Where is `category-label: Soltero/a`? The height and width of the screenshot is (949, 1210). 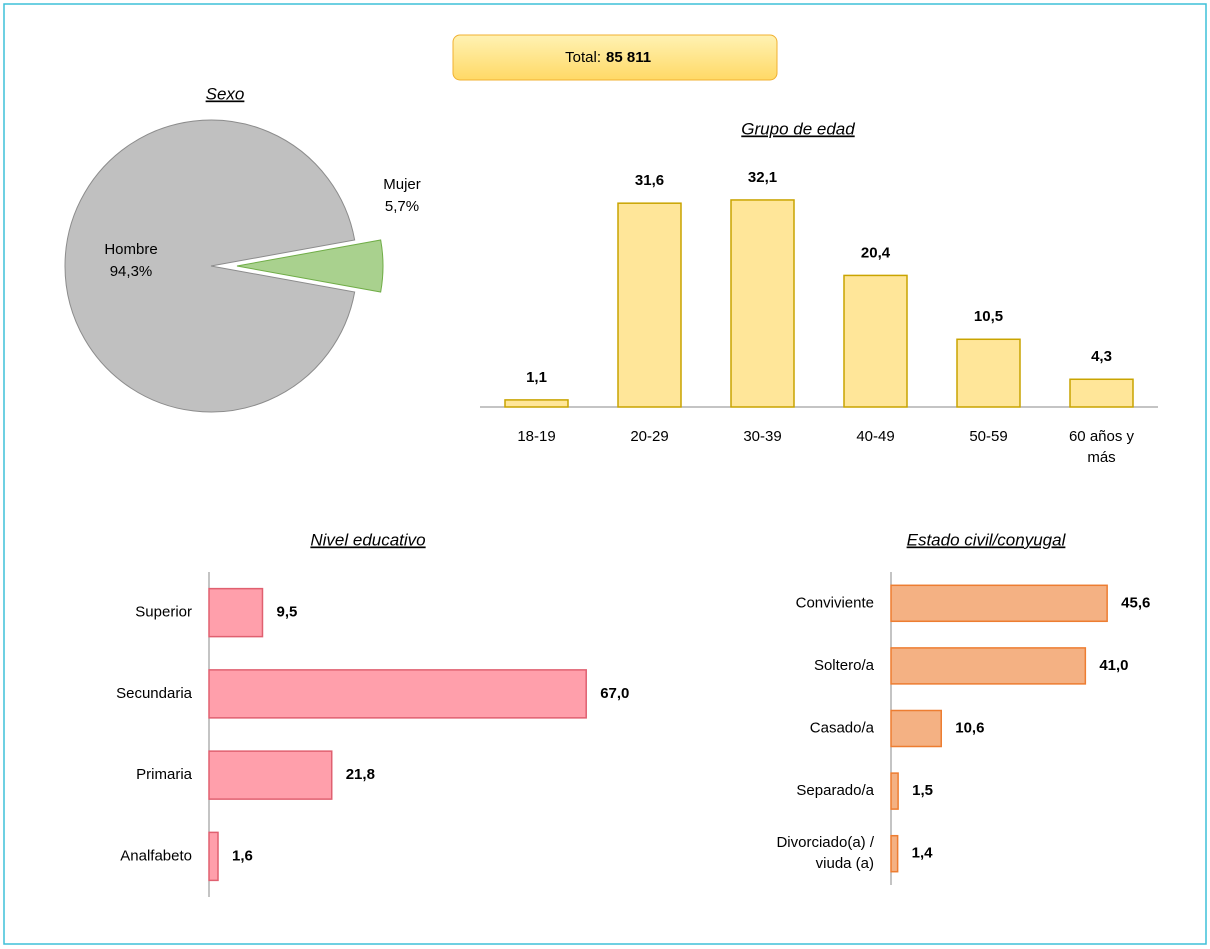 category-label: Soltero/a is located at coordinates (844, 665).